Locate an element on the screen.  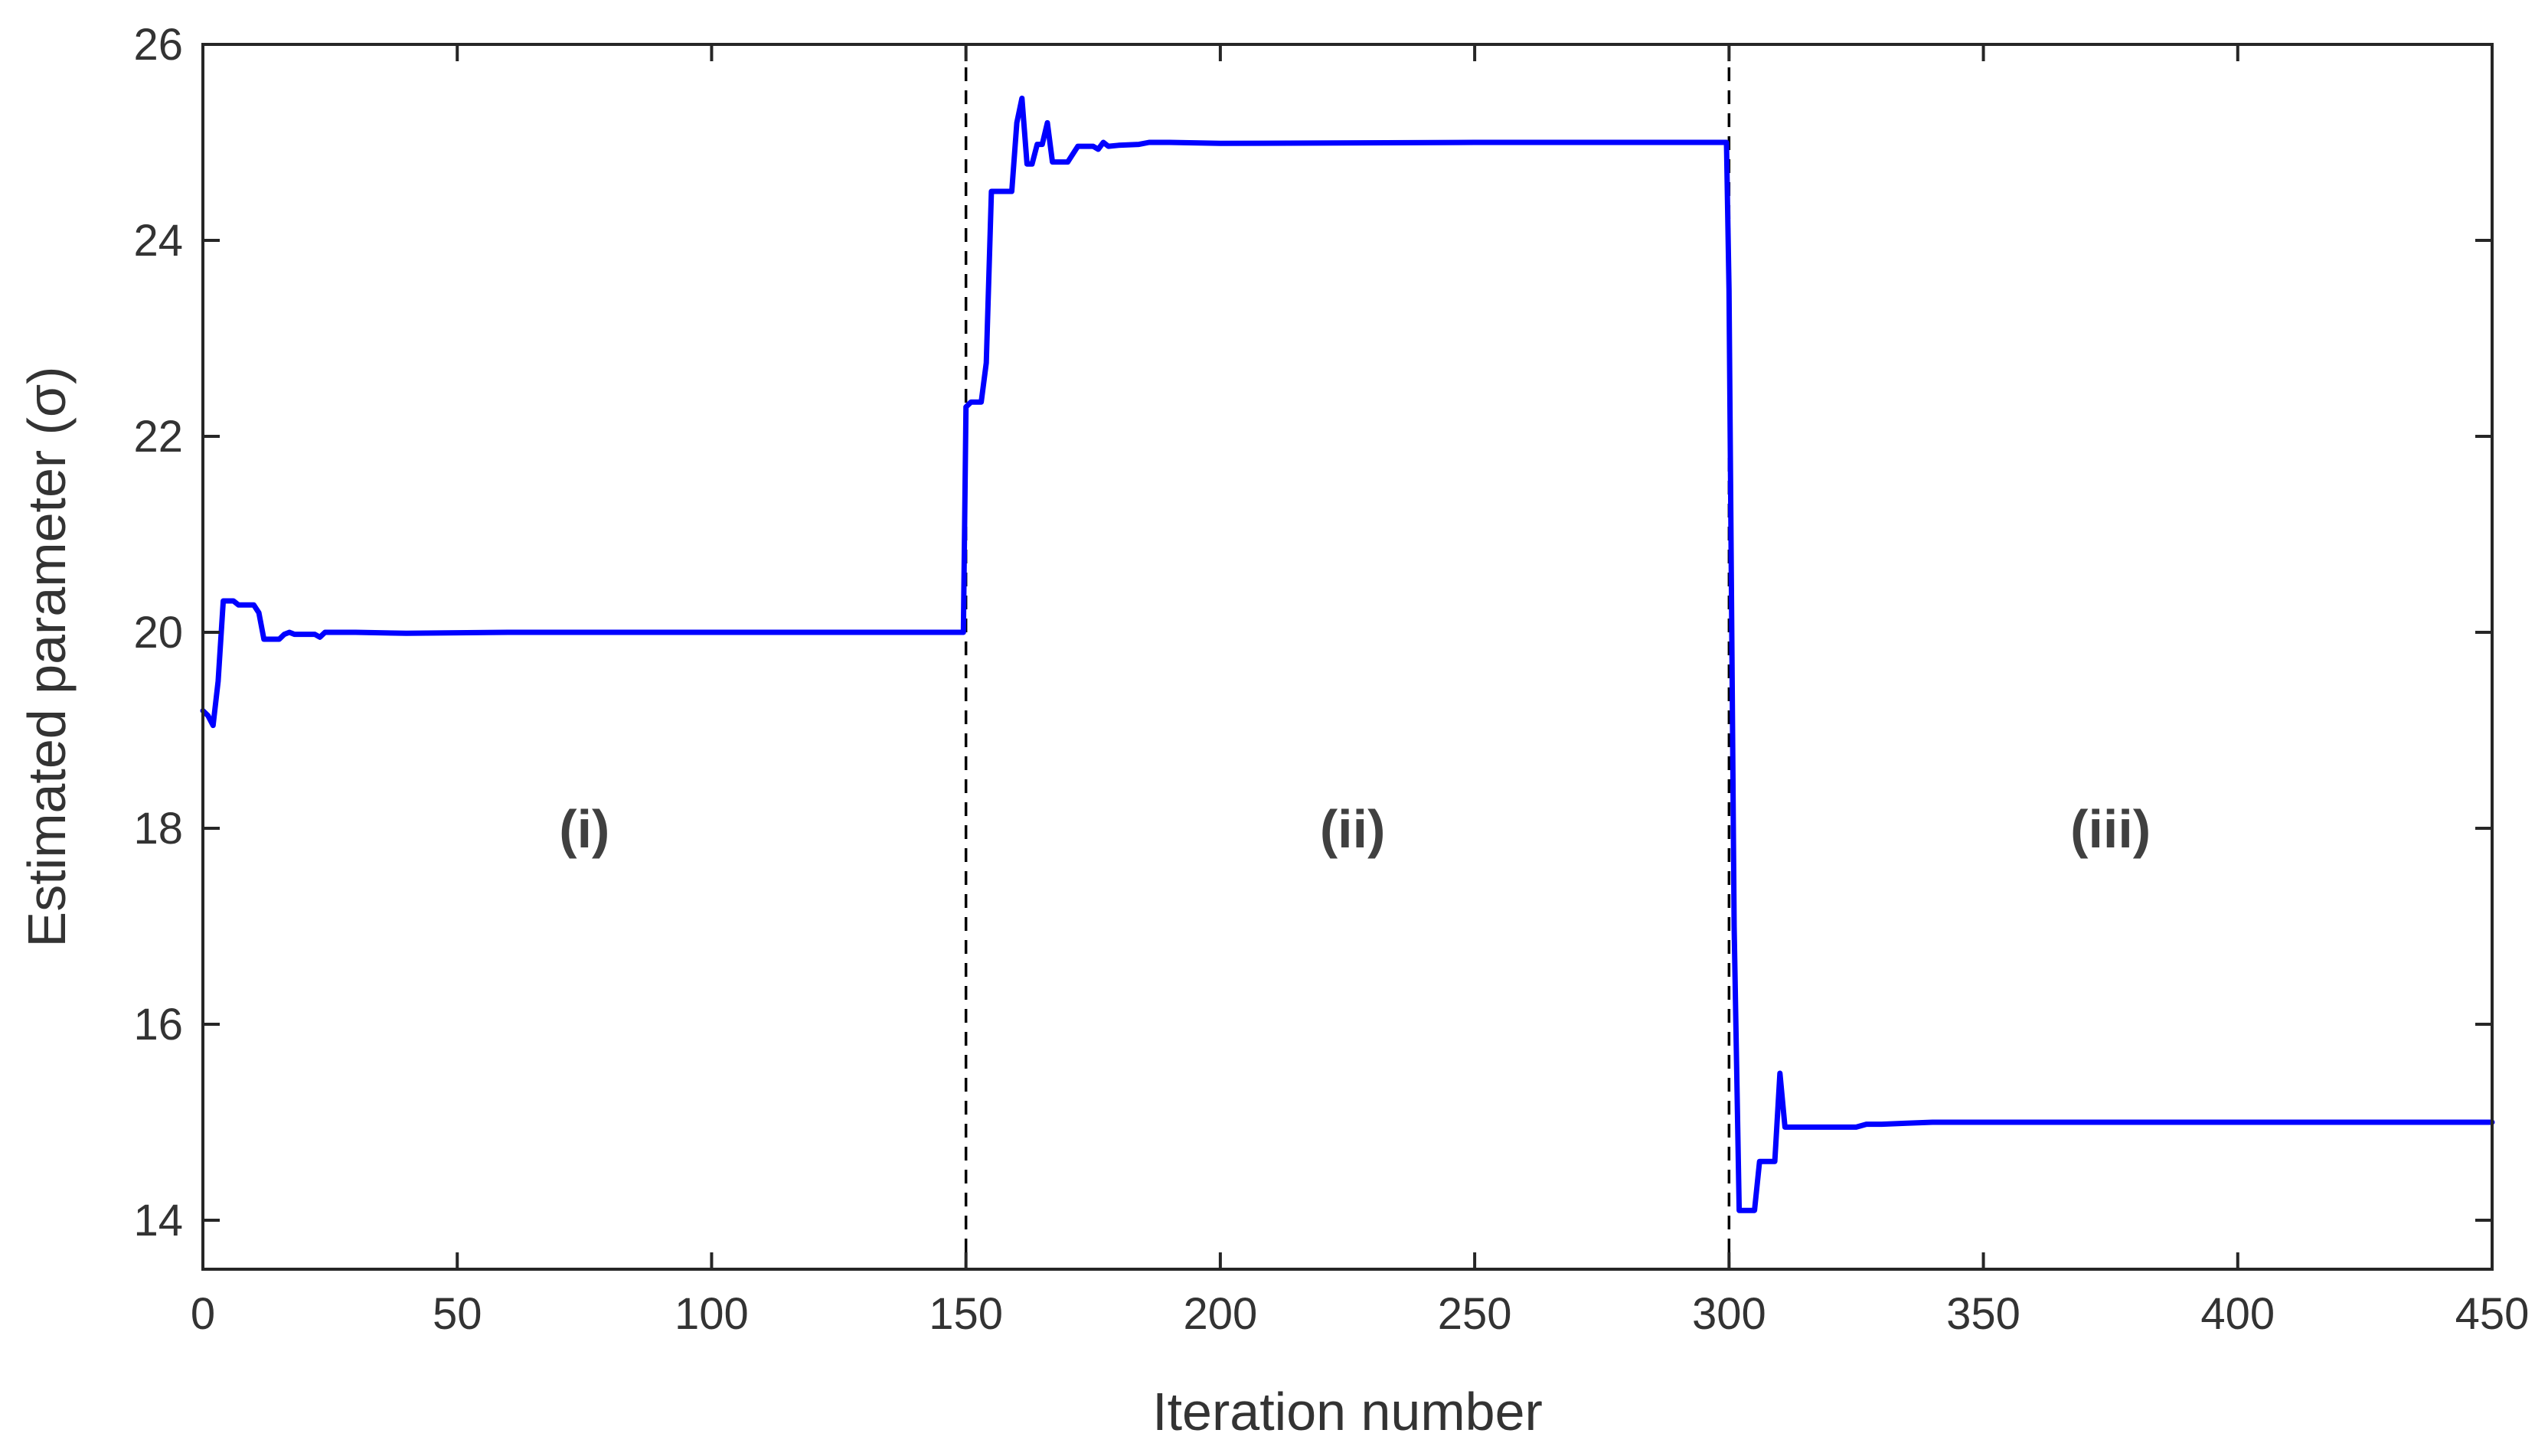
region-label-1: (ii) is located at coordinates (1353, 829).